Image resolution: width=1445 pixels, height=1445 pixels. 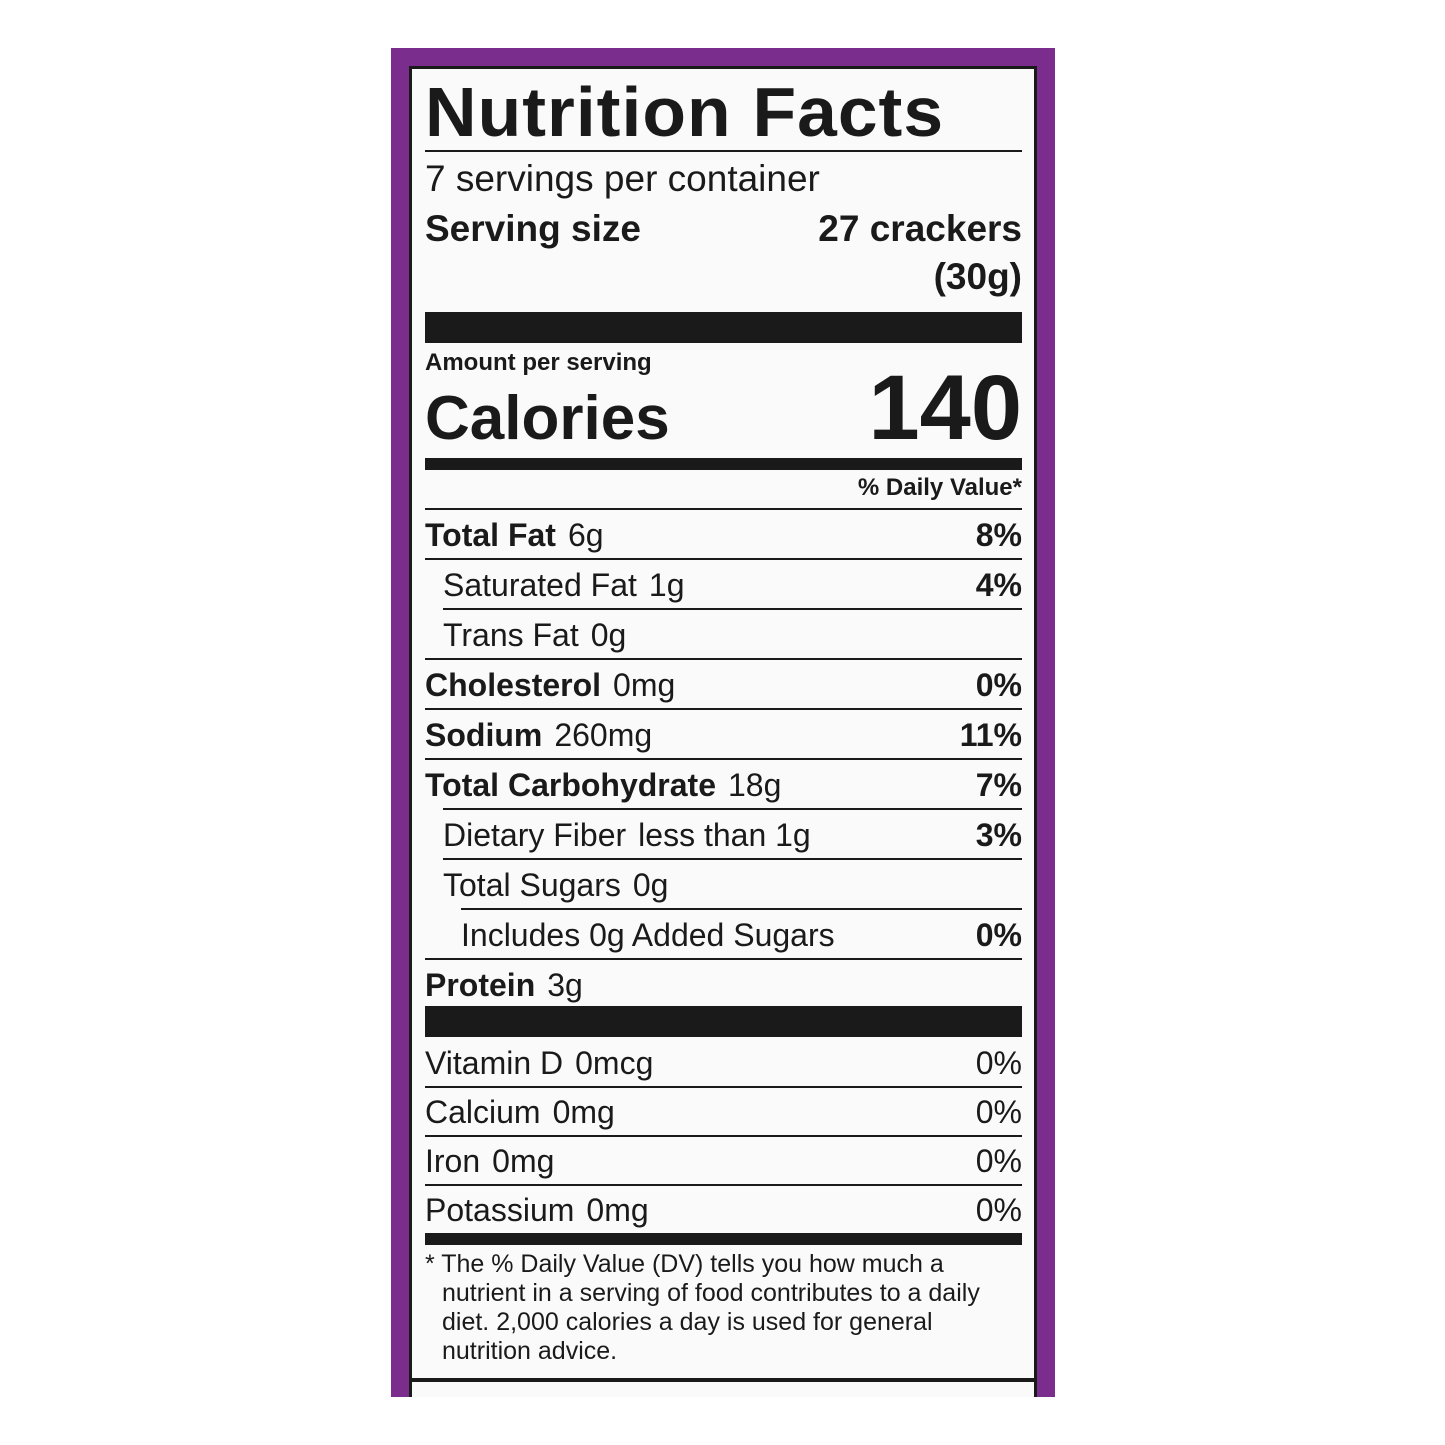 What do you see at coordinates (540, 584) in the screenshot?
I see `nutrient-name: Saturated Fat` at bounding box center [540, 584].